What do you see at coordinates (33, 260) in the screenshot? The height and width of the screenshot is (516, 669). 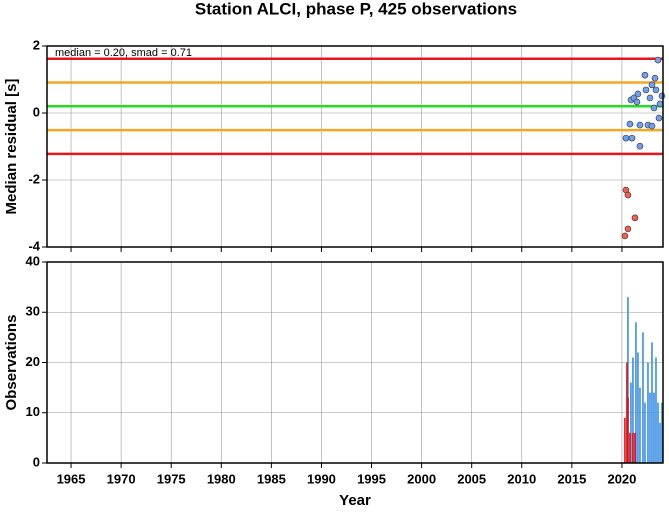 I see `y-tick-label: 40` at bounding box center [33, 260].